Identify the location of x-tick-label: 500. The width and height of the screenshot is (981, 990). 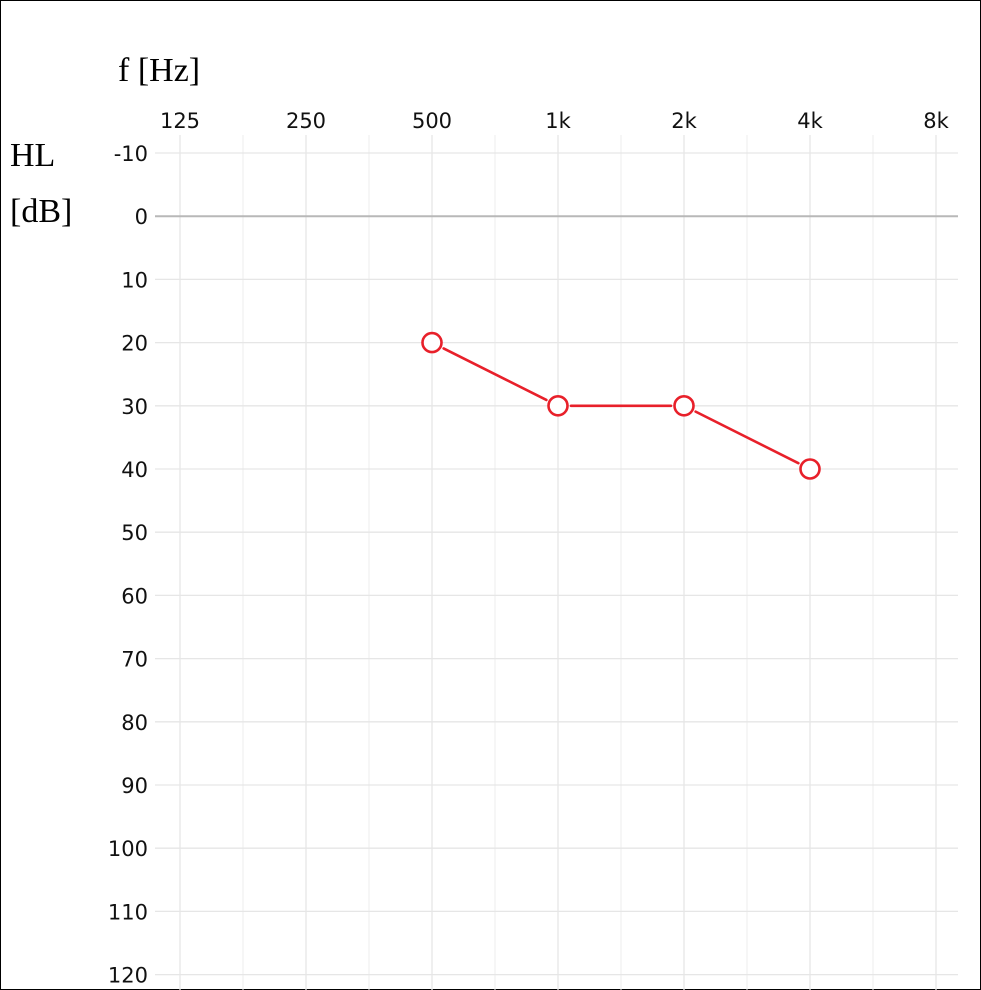
(432, 121).